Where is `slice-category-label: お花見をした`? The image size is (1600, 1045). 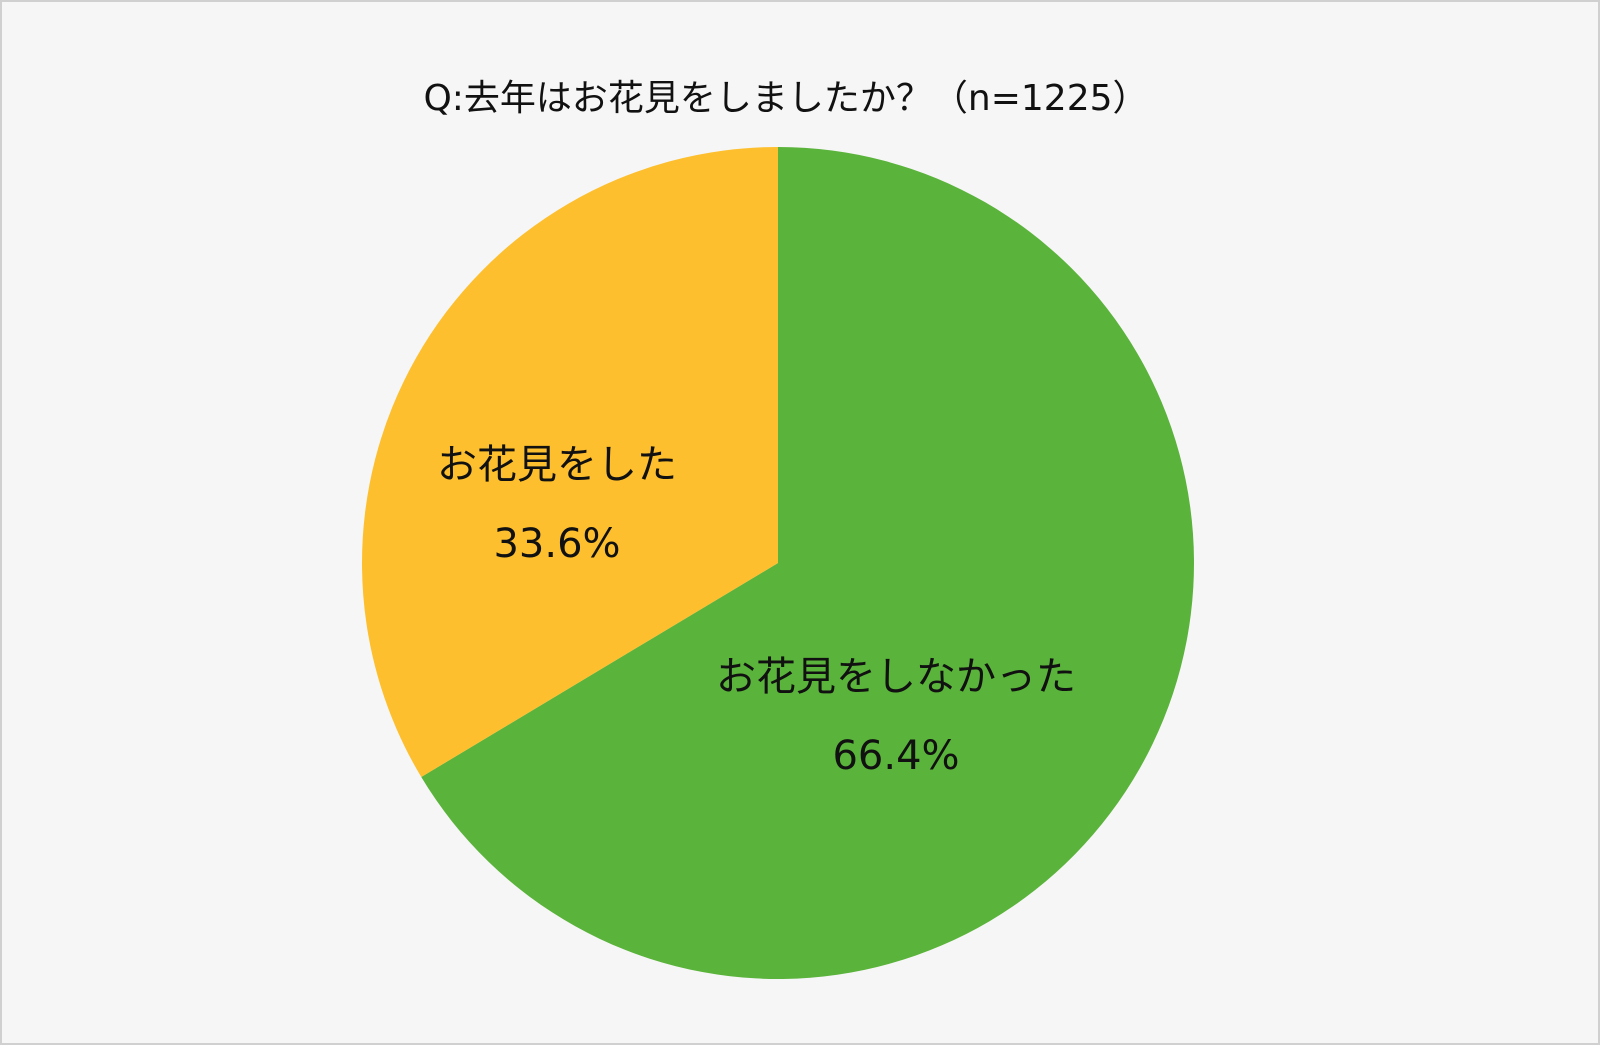 slice-category-label: お花見をした is located at coordinates (557, 465).